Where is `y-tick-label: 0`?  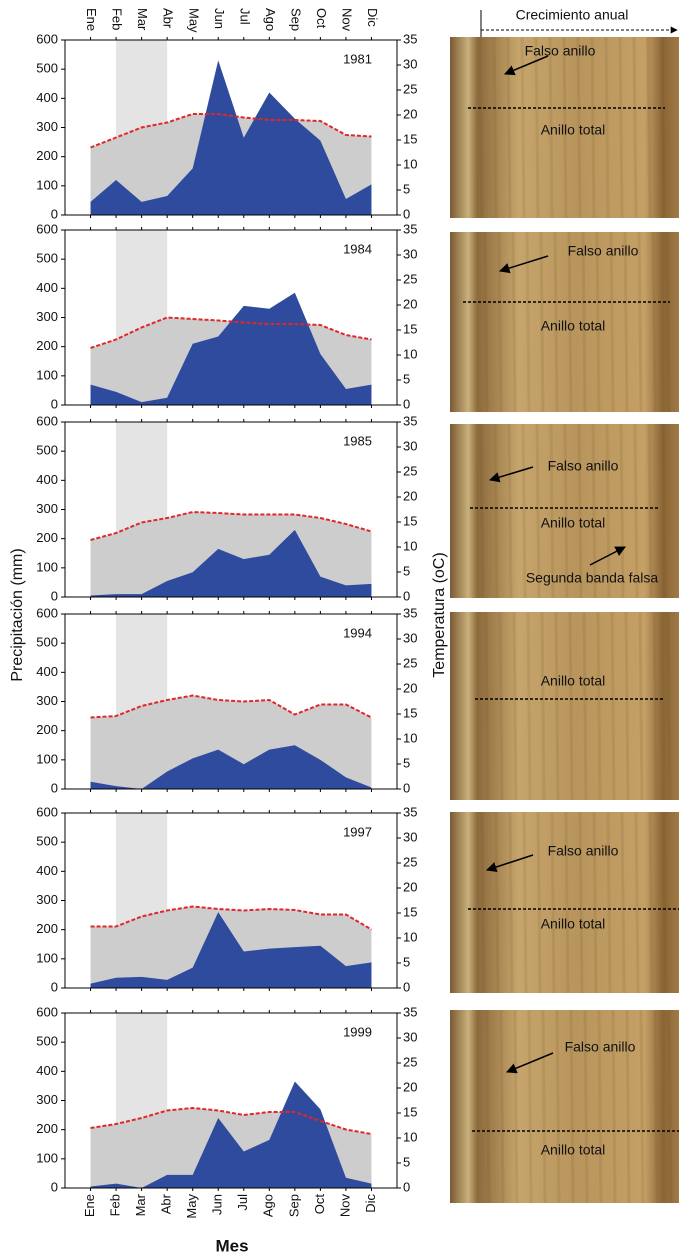
y-tick-label: 0 is located at coordinates (54, 986).